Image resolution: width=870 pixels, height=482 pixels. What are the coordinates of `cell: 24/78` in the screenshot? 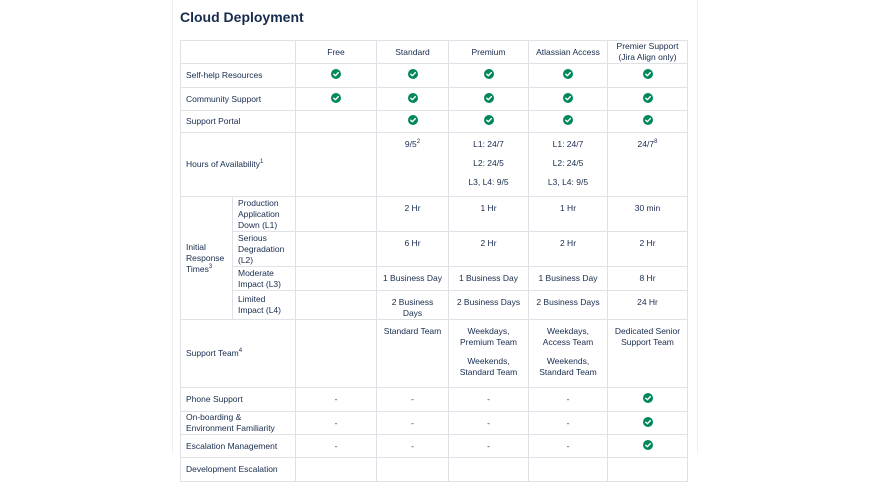 It's located at (647, 164).